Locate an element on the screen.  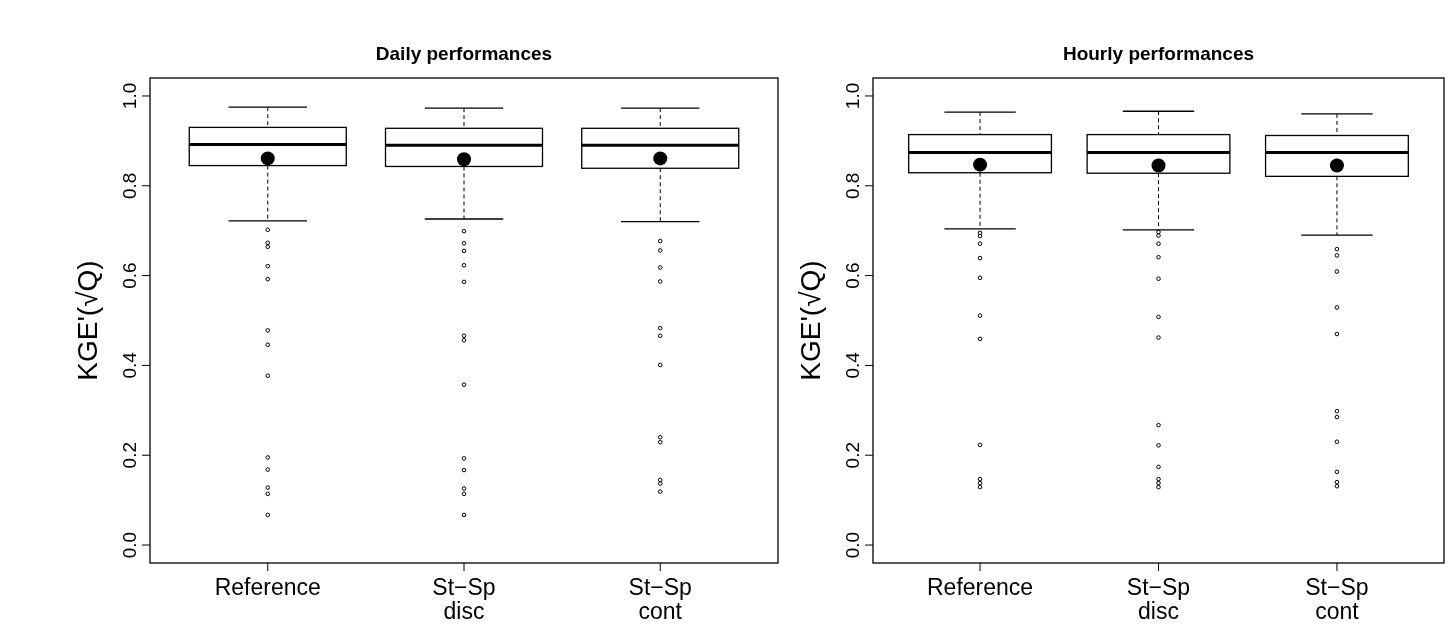
chart-title: Hourly performances is located at coordinates (1158, 53).